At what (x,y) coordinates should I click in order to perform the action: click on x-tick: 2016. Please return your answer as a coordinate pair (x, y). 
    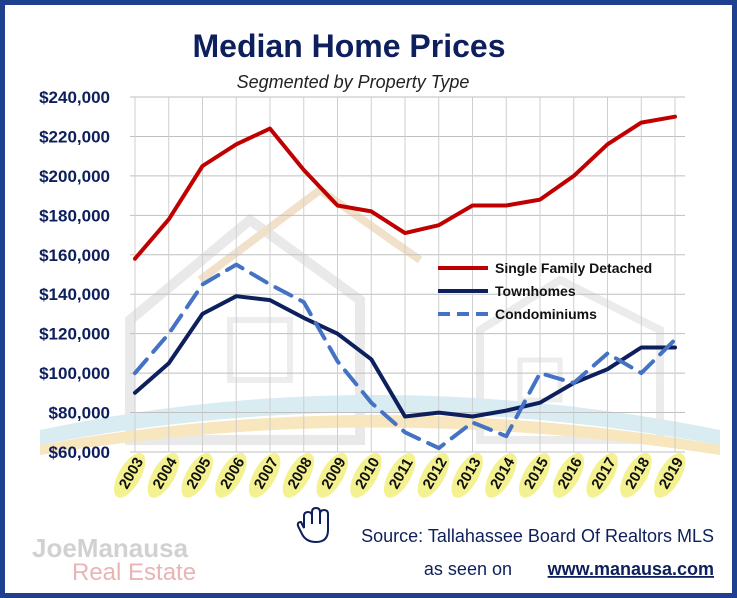
    Looking at the image, I should click on (569, 475).